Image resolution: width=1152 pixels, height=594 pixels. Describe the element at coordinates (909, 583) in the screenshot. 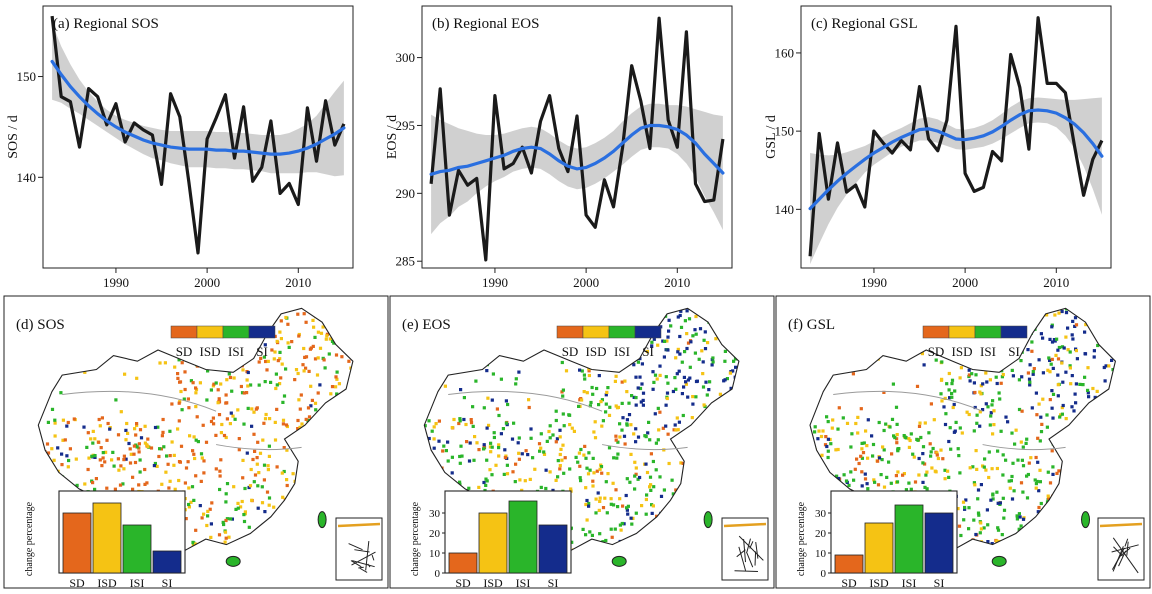

I see `bar-category-label: ISI` at that location.